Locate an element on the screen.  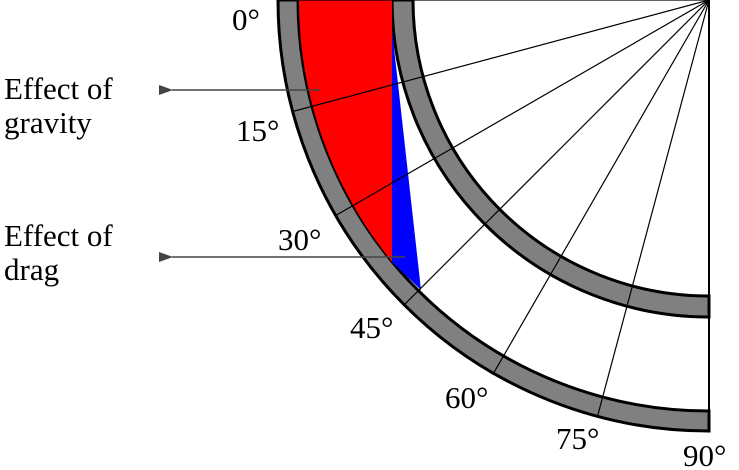
angle-label: 90° is located at coordinates (704, 454).